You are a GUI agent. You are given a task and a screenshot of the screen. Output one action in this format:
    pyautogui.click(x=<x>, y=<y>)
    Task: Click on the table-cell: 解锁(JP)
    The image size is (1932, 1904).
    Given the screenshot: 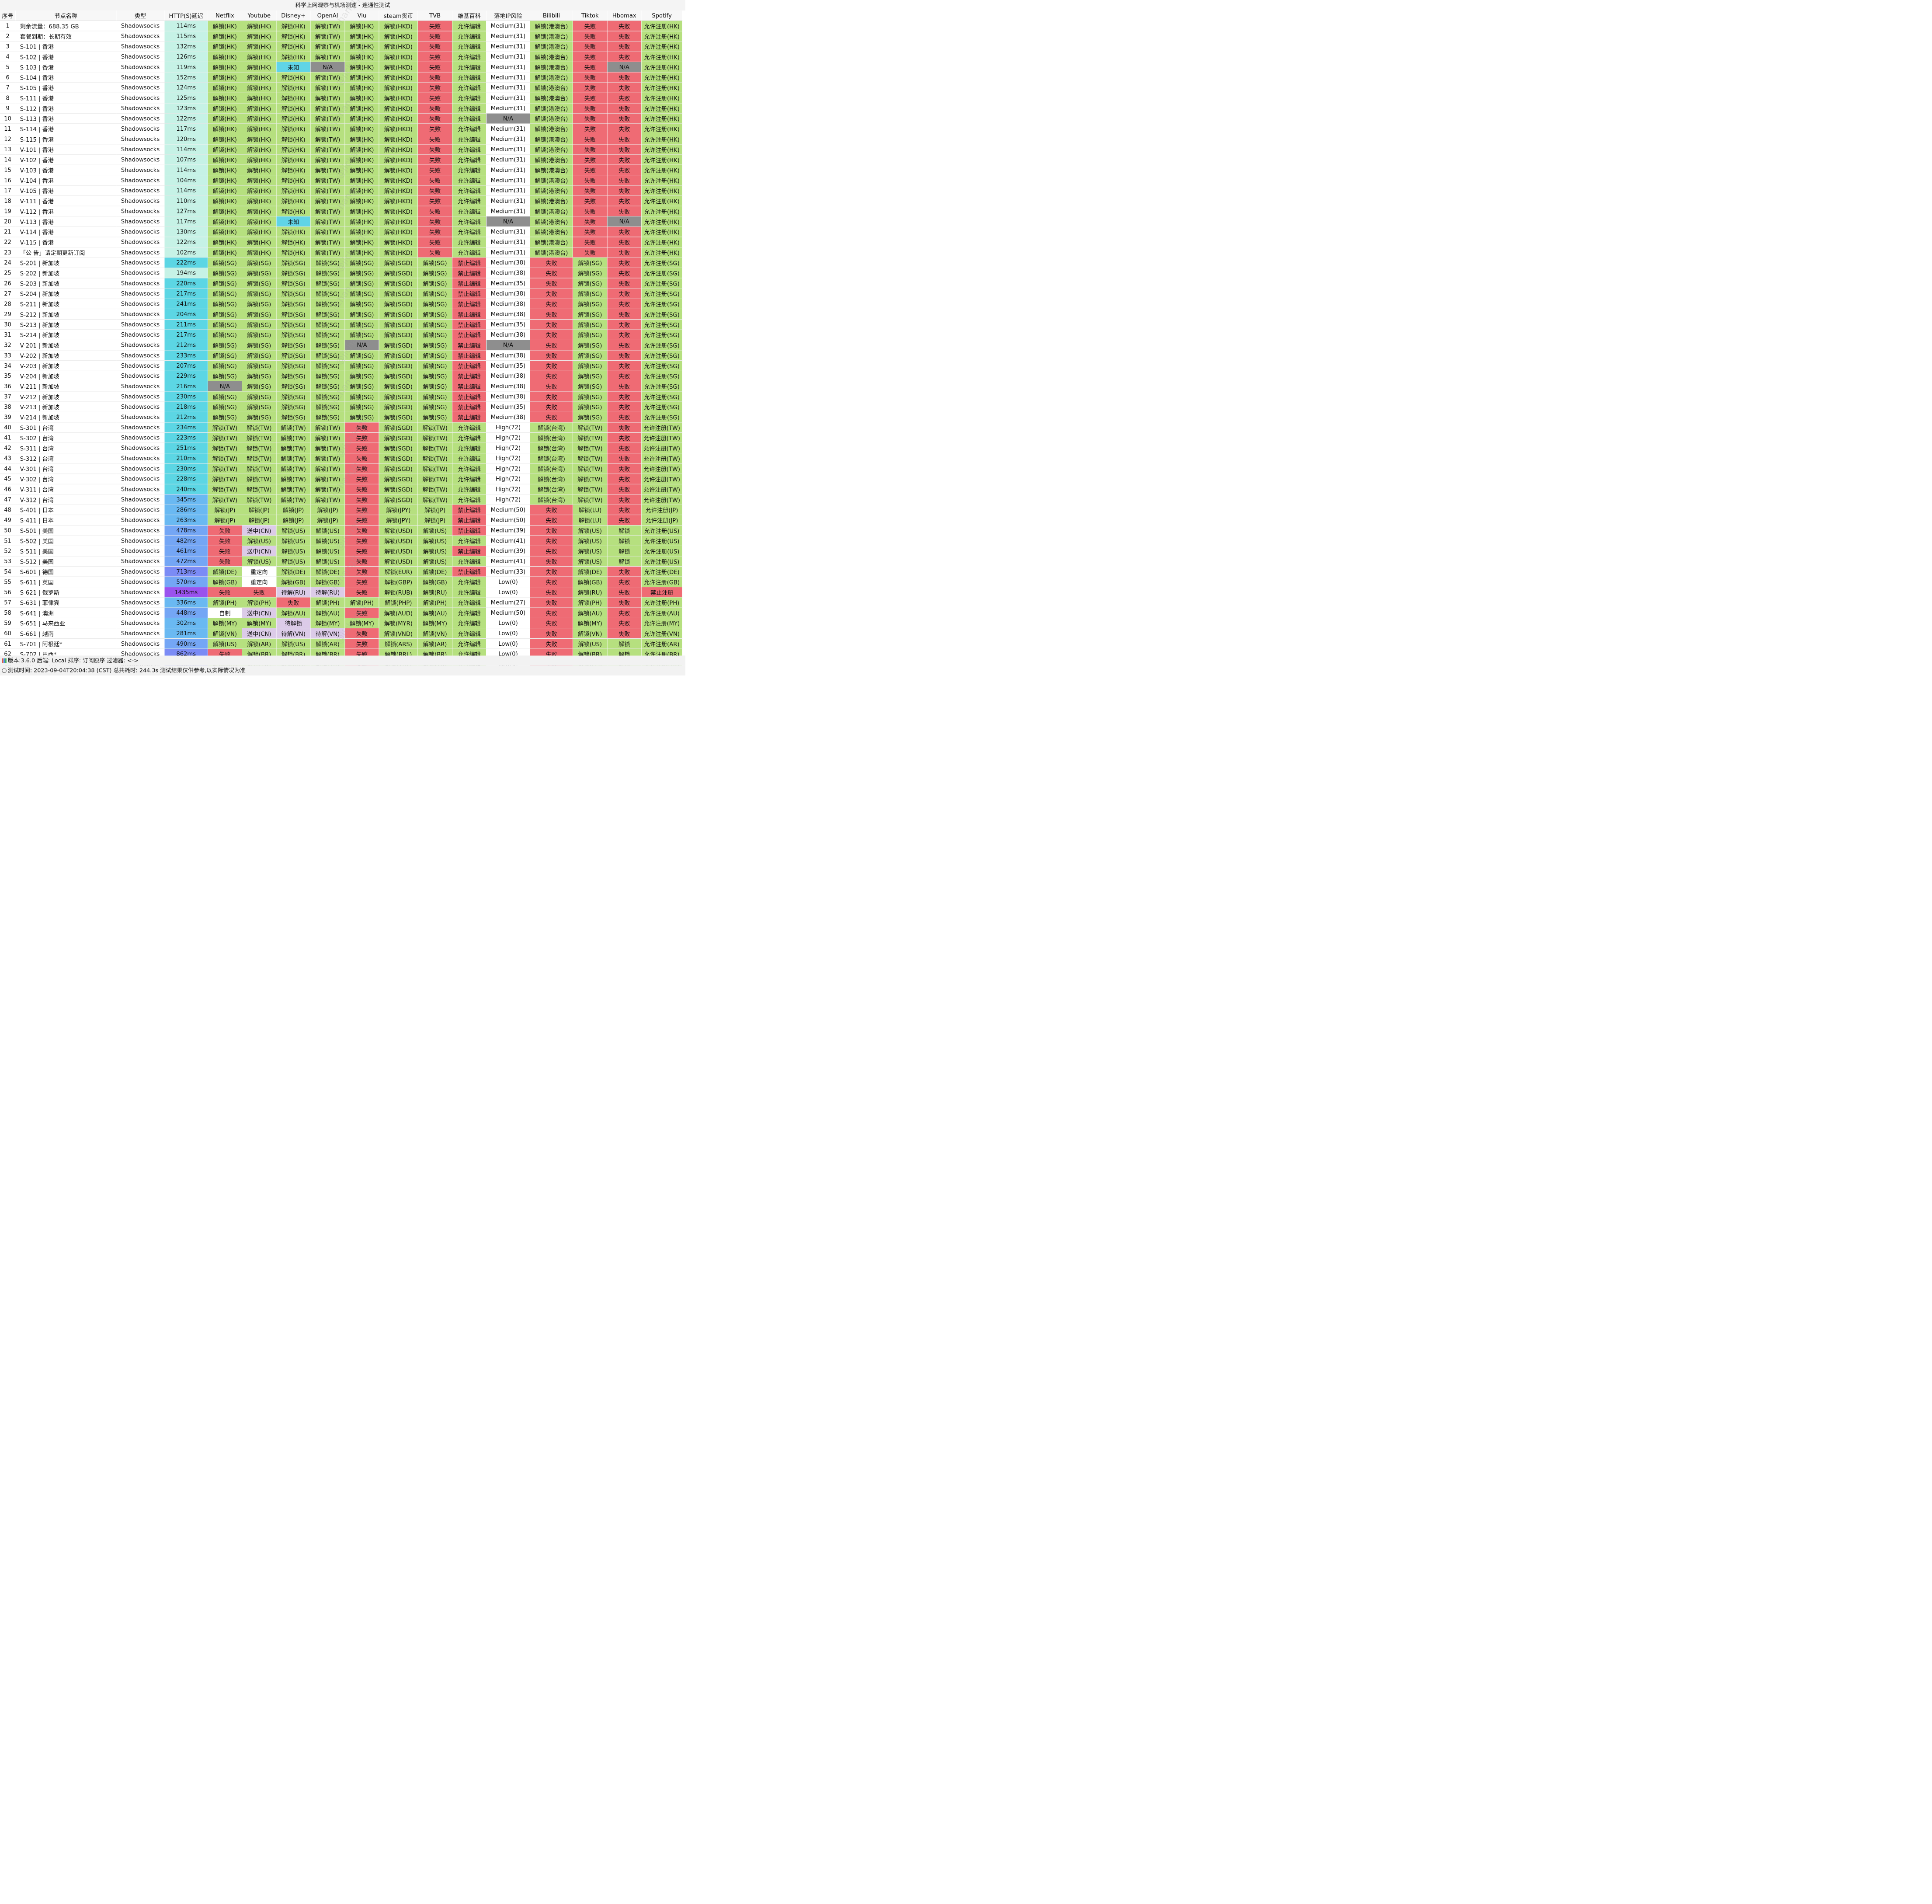 What is the action you would take?
    pyautogui.click(x=327, y=510)
    